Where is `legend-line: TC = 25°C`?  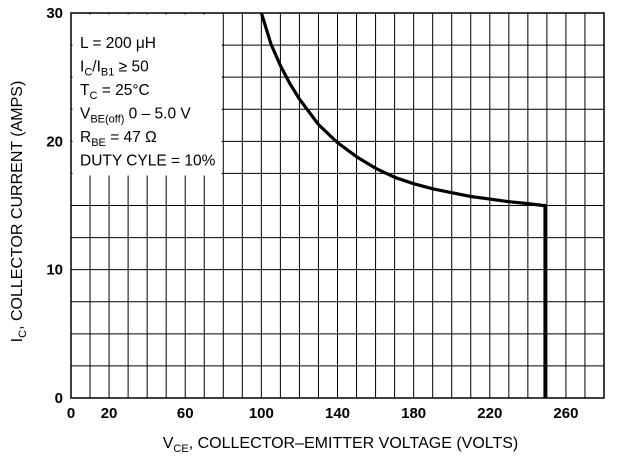
legend-line: TC = 25°C is located at coordinates (115, 92).